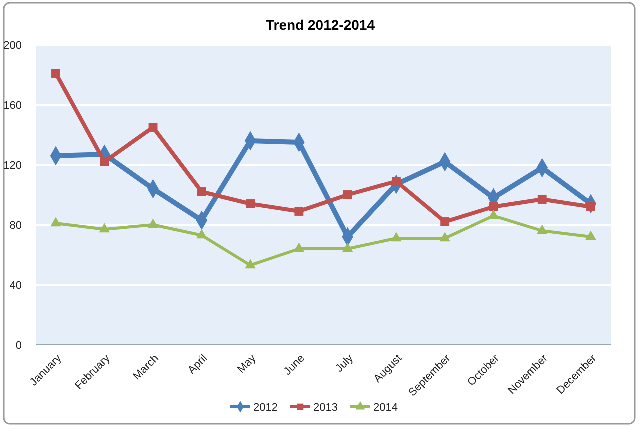  What do you see at coordinates (16, 286) in the screenshot?
I see `y-tick-label: 40` at bounding box center [16, 286].